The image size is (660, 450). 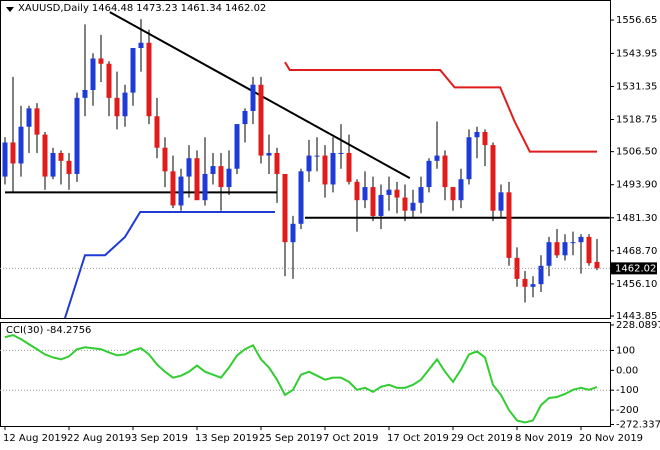 I want to click on chart-header: XAUUSD,Daily 1464.48 1473.23 1461.34 1462.02, so click(x=143, y=8).